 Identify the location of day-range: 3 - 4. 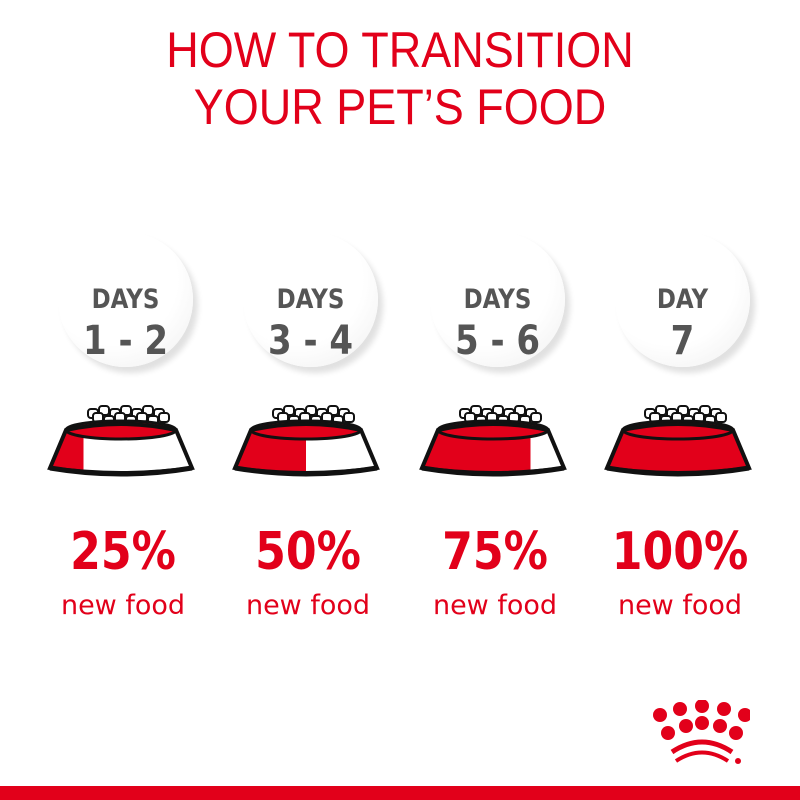
(310, 341).